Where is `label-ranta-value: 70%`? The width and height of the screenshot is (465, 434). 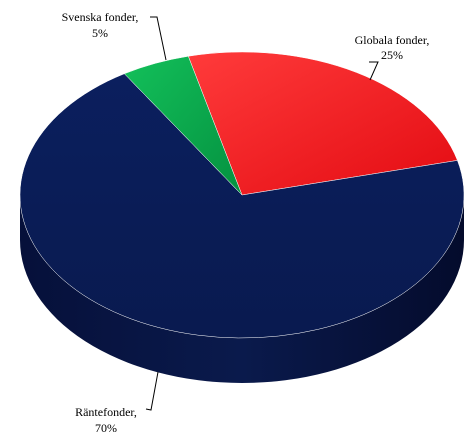 label-ranta-value: 70% is located at coordinates (106, 427).